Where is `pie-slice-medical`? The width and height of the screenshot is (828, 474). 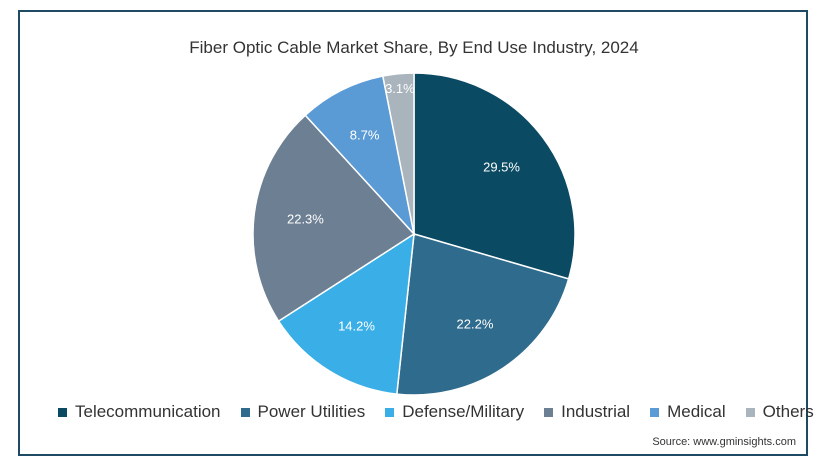
pie-slice-medical is located at coordinates (360, 156).